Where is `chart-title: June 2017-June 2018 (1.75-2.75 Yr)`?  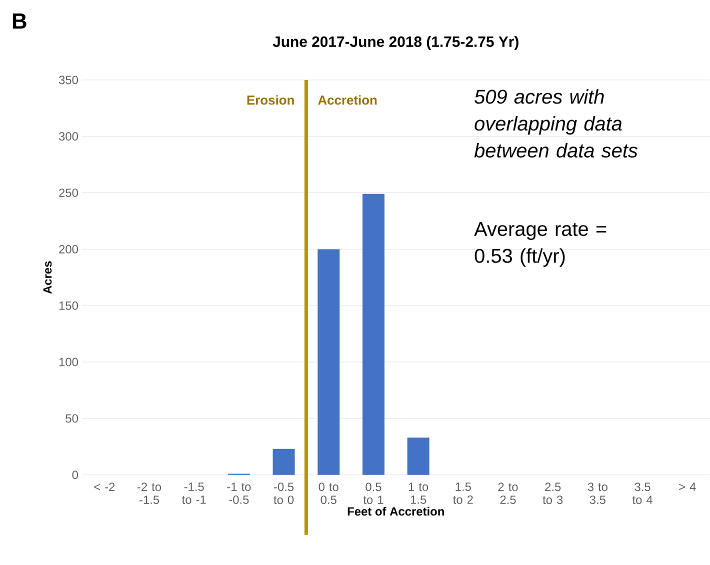 chart-title: June 2017-June 2018 (1.75-2.75 Yr) is located at coordinates (395, 43).